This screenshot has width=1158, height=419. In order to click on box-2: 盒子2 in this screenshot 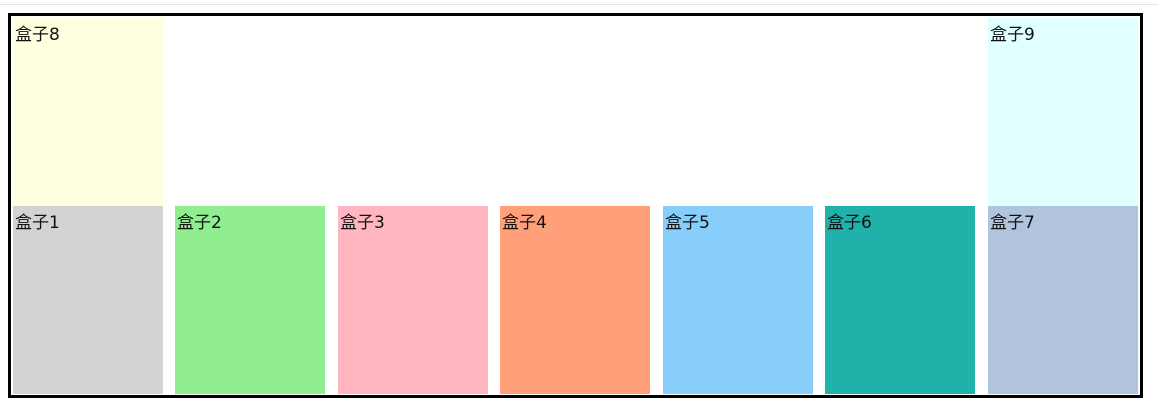, I will do `click(250, 300)`.